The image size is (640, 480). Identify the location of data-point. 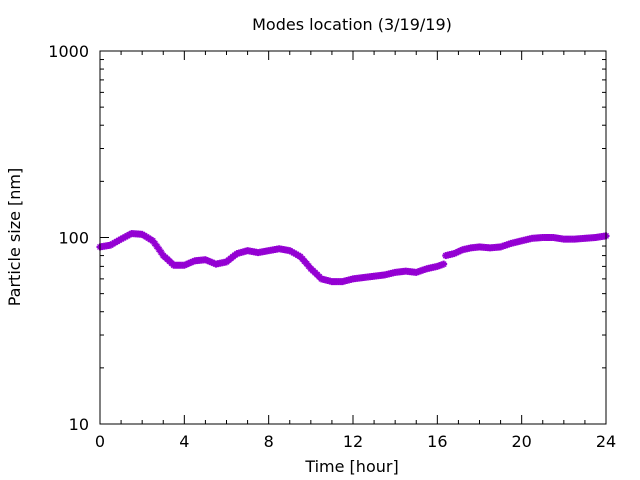
(444, 264).